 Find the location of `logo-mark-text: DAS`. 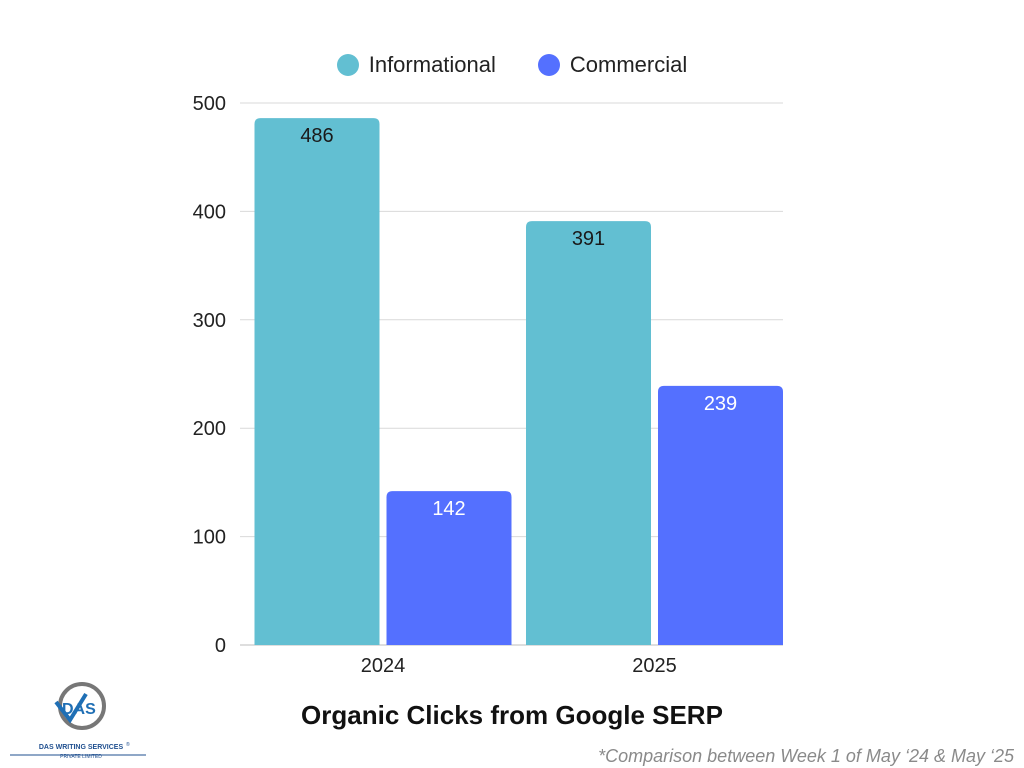

logo-mark-text: DAS is located at coordinates (79, 709).